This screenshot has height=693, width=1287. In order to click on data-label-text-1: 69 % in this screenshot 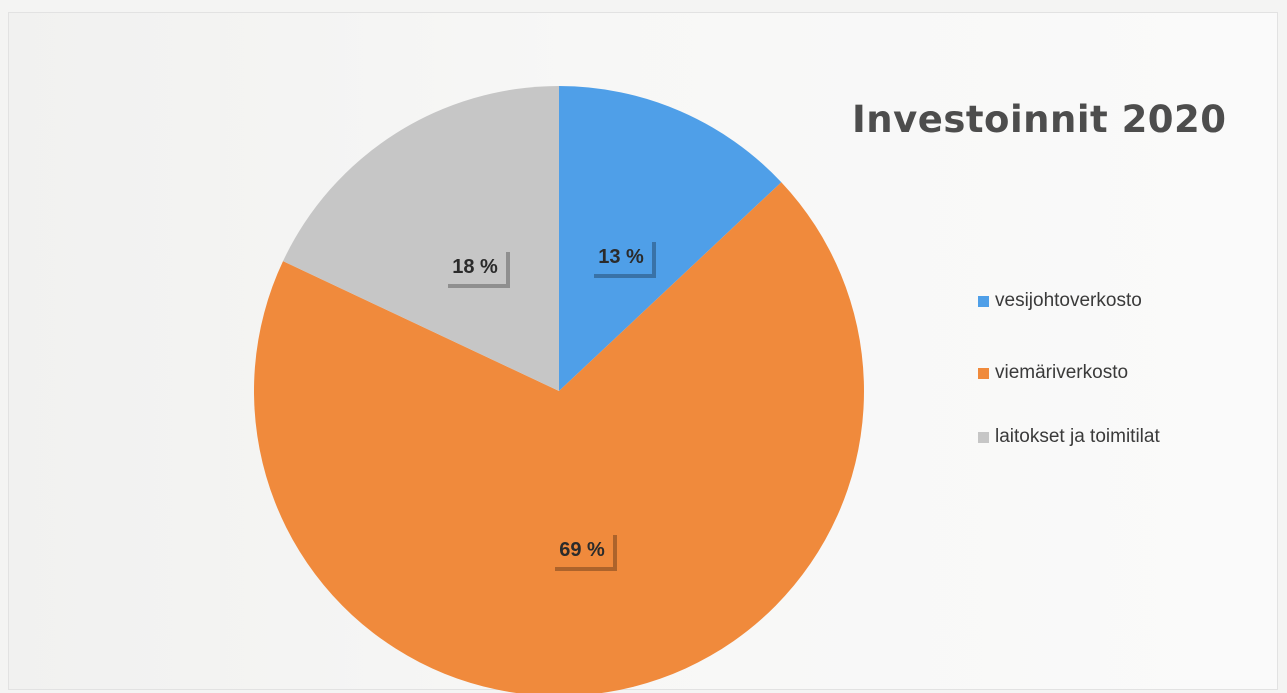, I will do `click(582, 550)`.